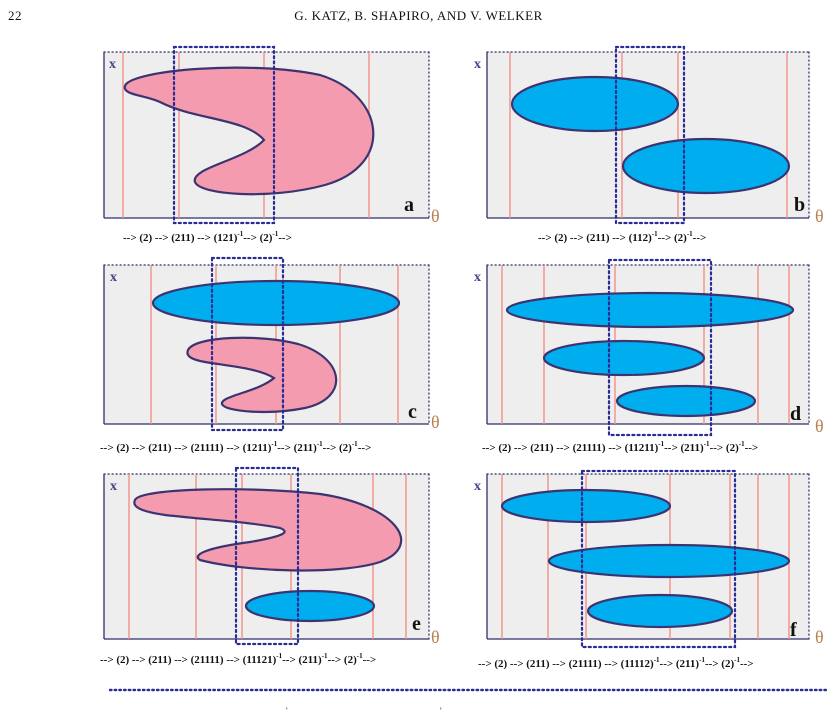 Image resolution: width=837 pixels, height=718 pixels. I want to click on panel-label: b, so click(799, 205).